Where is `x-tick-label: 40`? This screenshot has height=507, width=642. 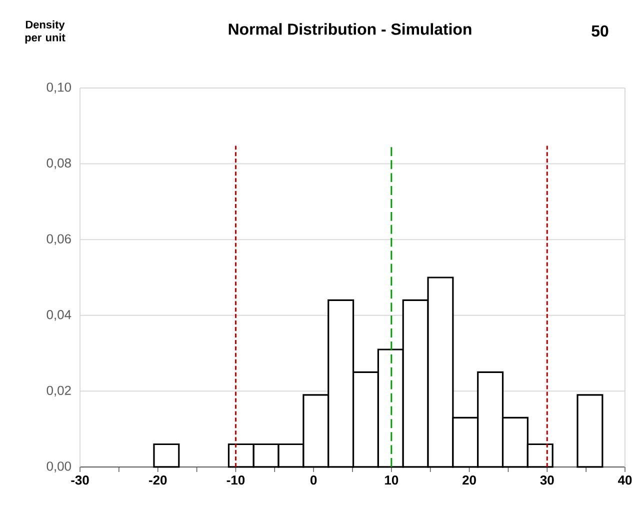 x-tick-label: 40 is located at coordinates (625, 480).